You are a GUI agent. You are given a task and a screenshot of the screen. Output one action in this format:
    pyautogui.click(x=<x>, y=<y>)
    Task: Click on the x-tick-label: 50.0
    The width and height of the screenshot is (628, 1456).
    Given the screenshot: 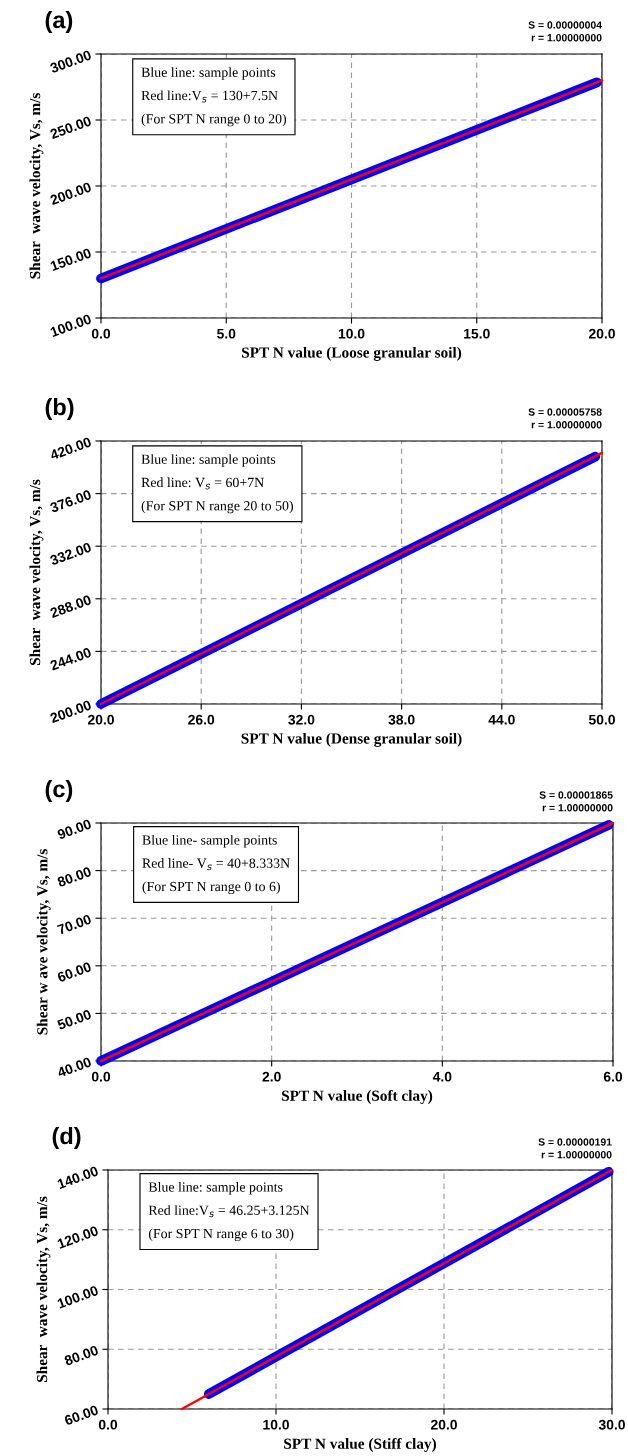 What is the action you would take?
    pyautogui.click(x=601, y=719)
    